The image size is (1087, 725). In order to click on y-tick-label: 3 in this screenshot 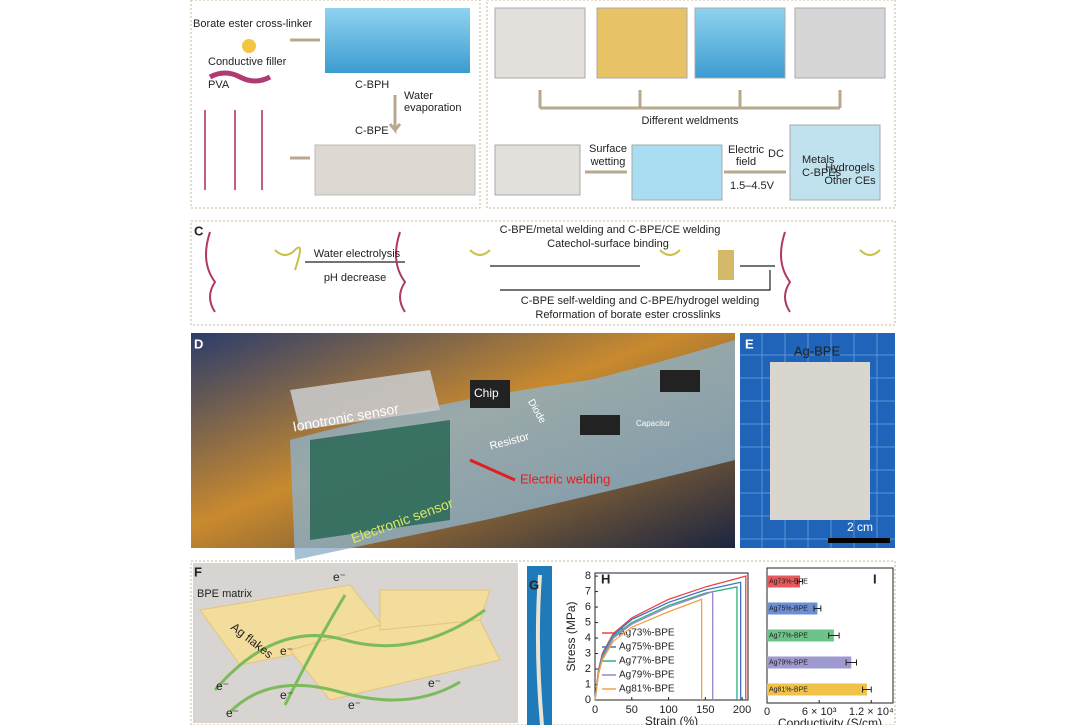, I will do `click(588, 653)`.